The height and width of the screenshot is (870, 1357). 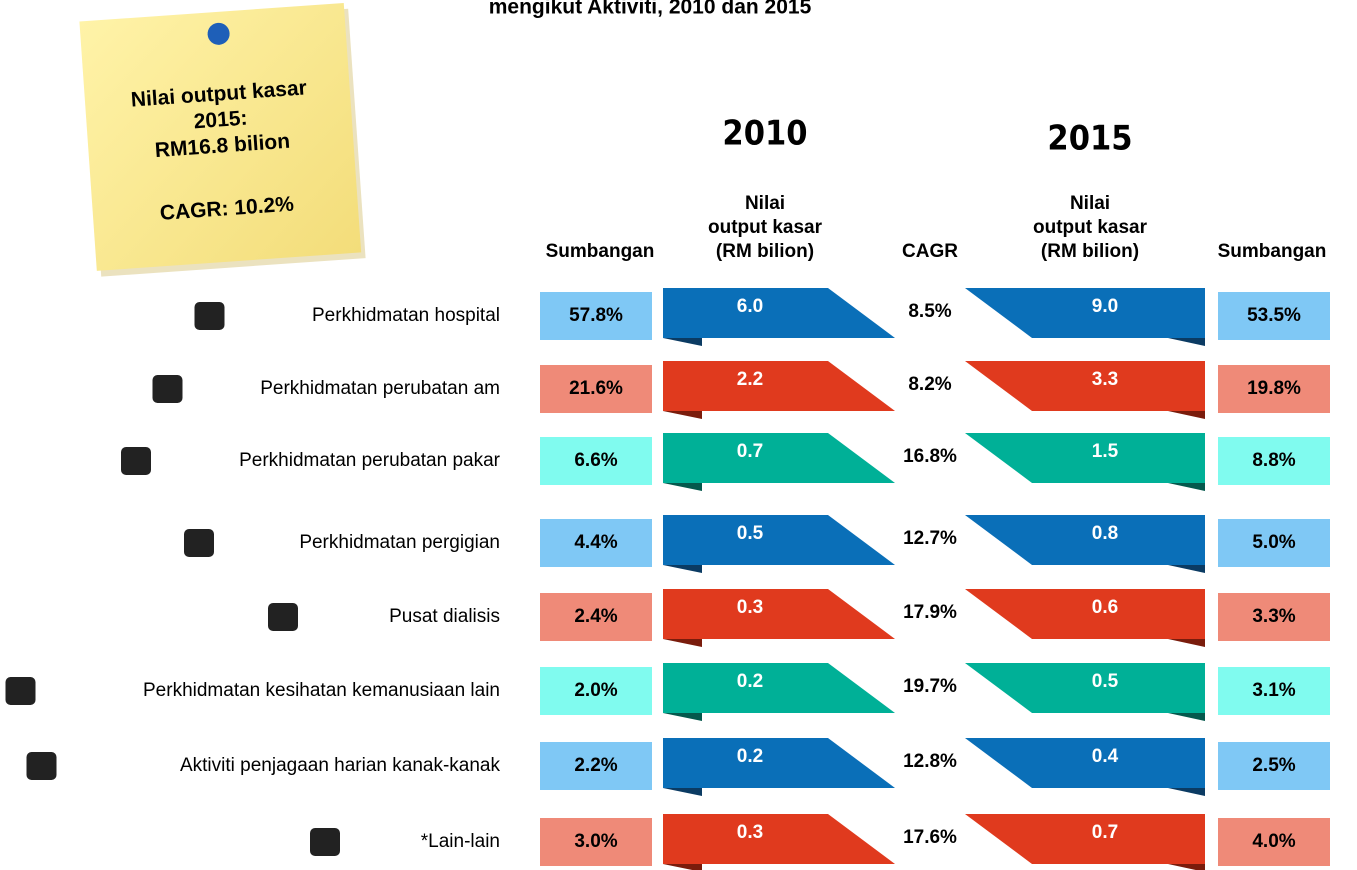 I want to click on row-label: Perkhidmatan perubatan am, so click(x=380, y=388).